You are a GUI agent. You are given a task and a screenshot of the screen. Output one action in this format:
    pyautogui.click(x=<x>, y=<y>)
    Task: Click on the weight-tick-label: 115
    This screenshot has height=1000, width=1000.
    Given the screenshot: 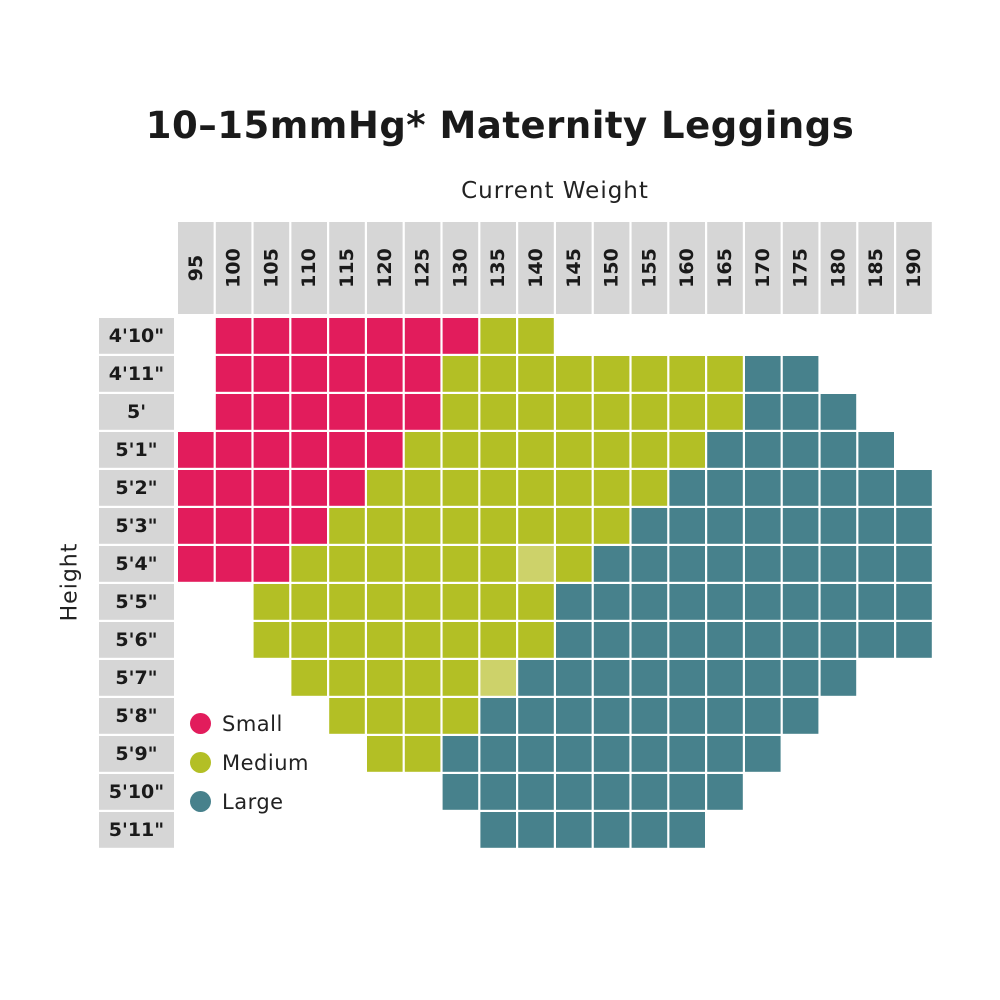 What is the action you would take?
    pyautogui.click(x=347, y=268)
    